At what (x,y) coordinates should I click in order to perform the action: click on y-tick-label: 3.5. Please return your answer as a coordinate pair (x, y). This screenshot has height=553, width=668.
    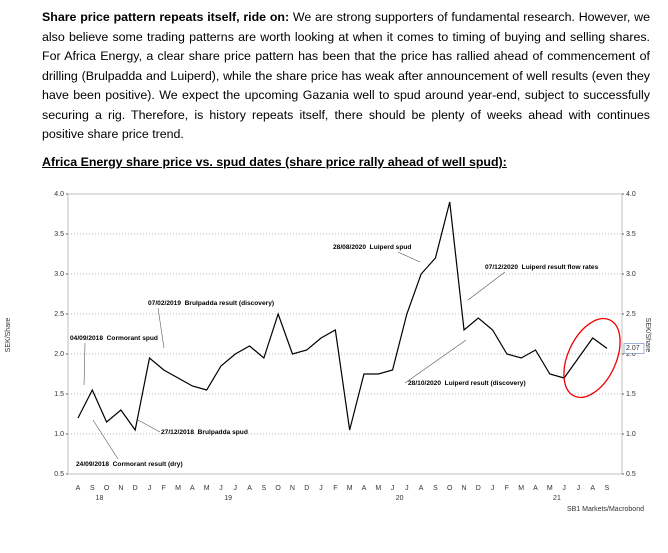
    Looking at the image, I should click on (59, 234).